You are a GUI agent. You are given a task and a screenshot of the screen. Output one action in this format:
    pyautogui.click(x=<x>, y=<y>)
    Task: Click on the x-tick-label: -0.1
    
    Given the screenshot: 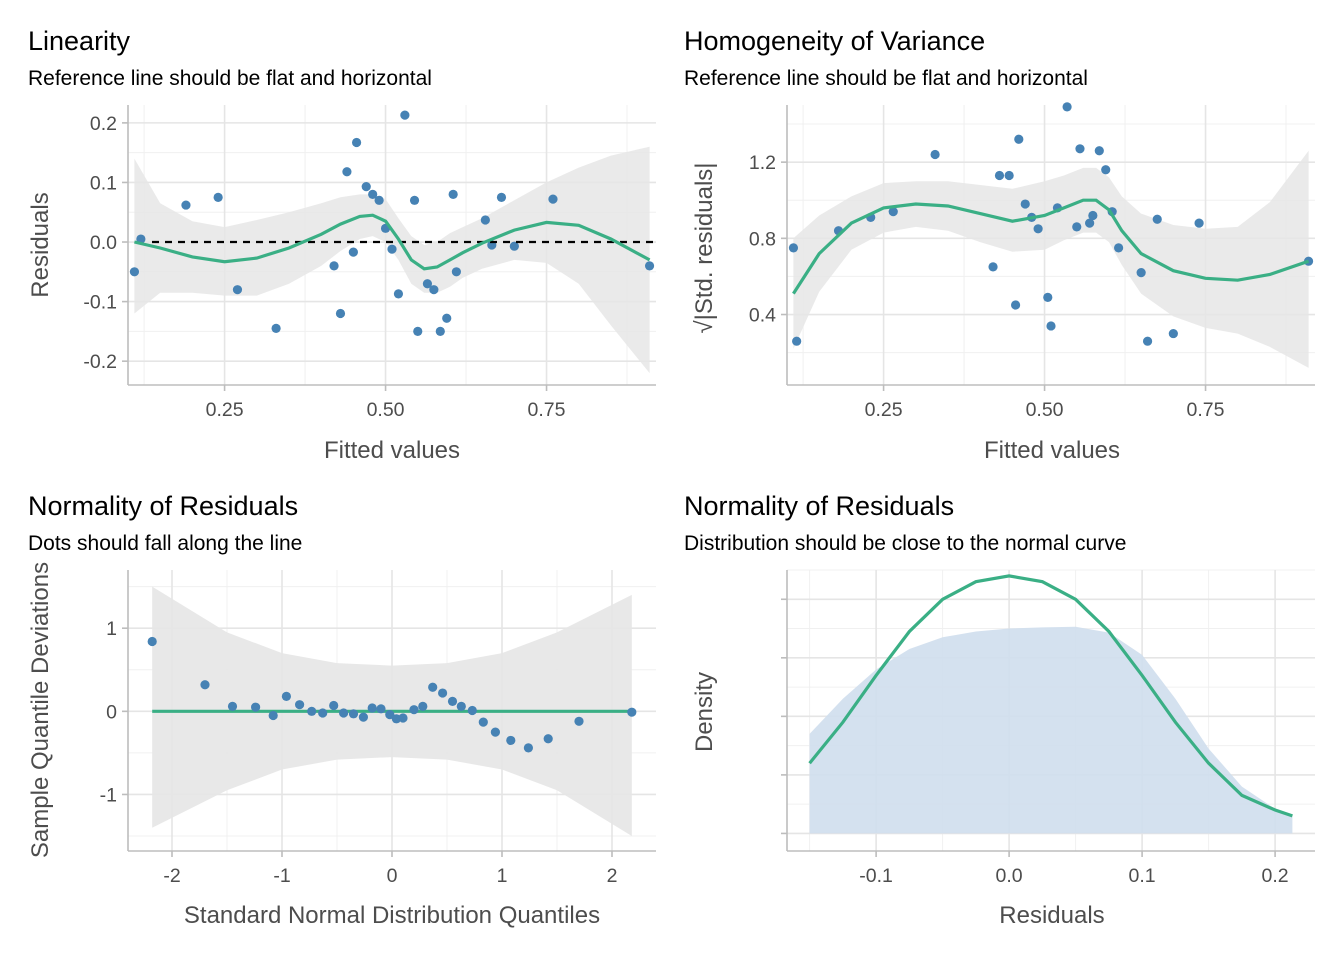 What is the action you would take?
    pyautogui.click(x=876, y=876)
    